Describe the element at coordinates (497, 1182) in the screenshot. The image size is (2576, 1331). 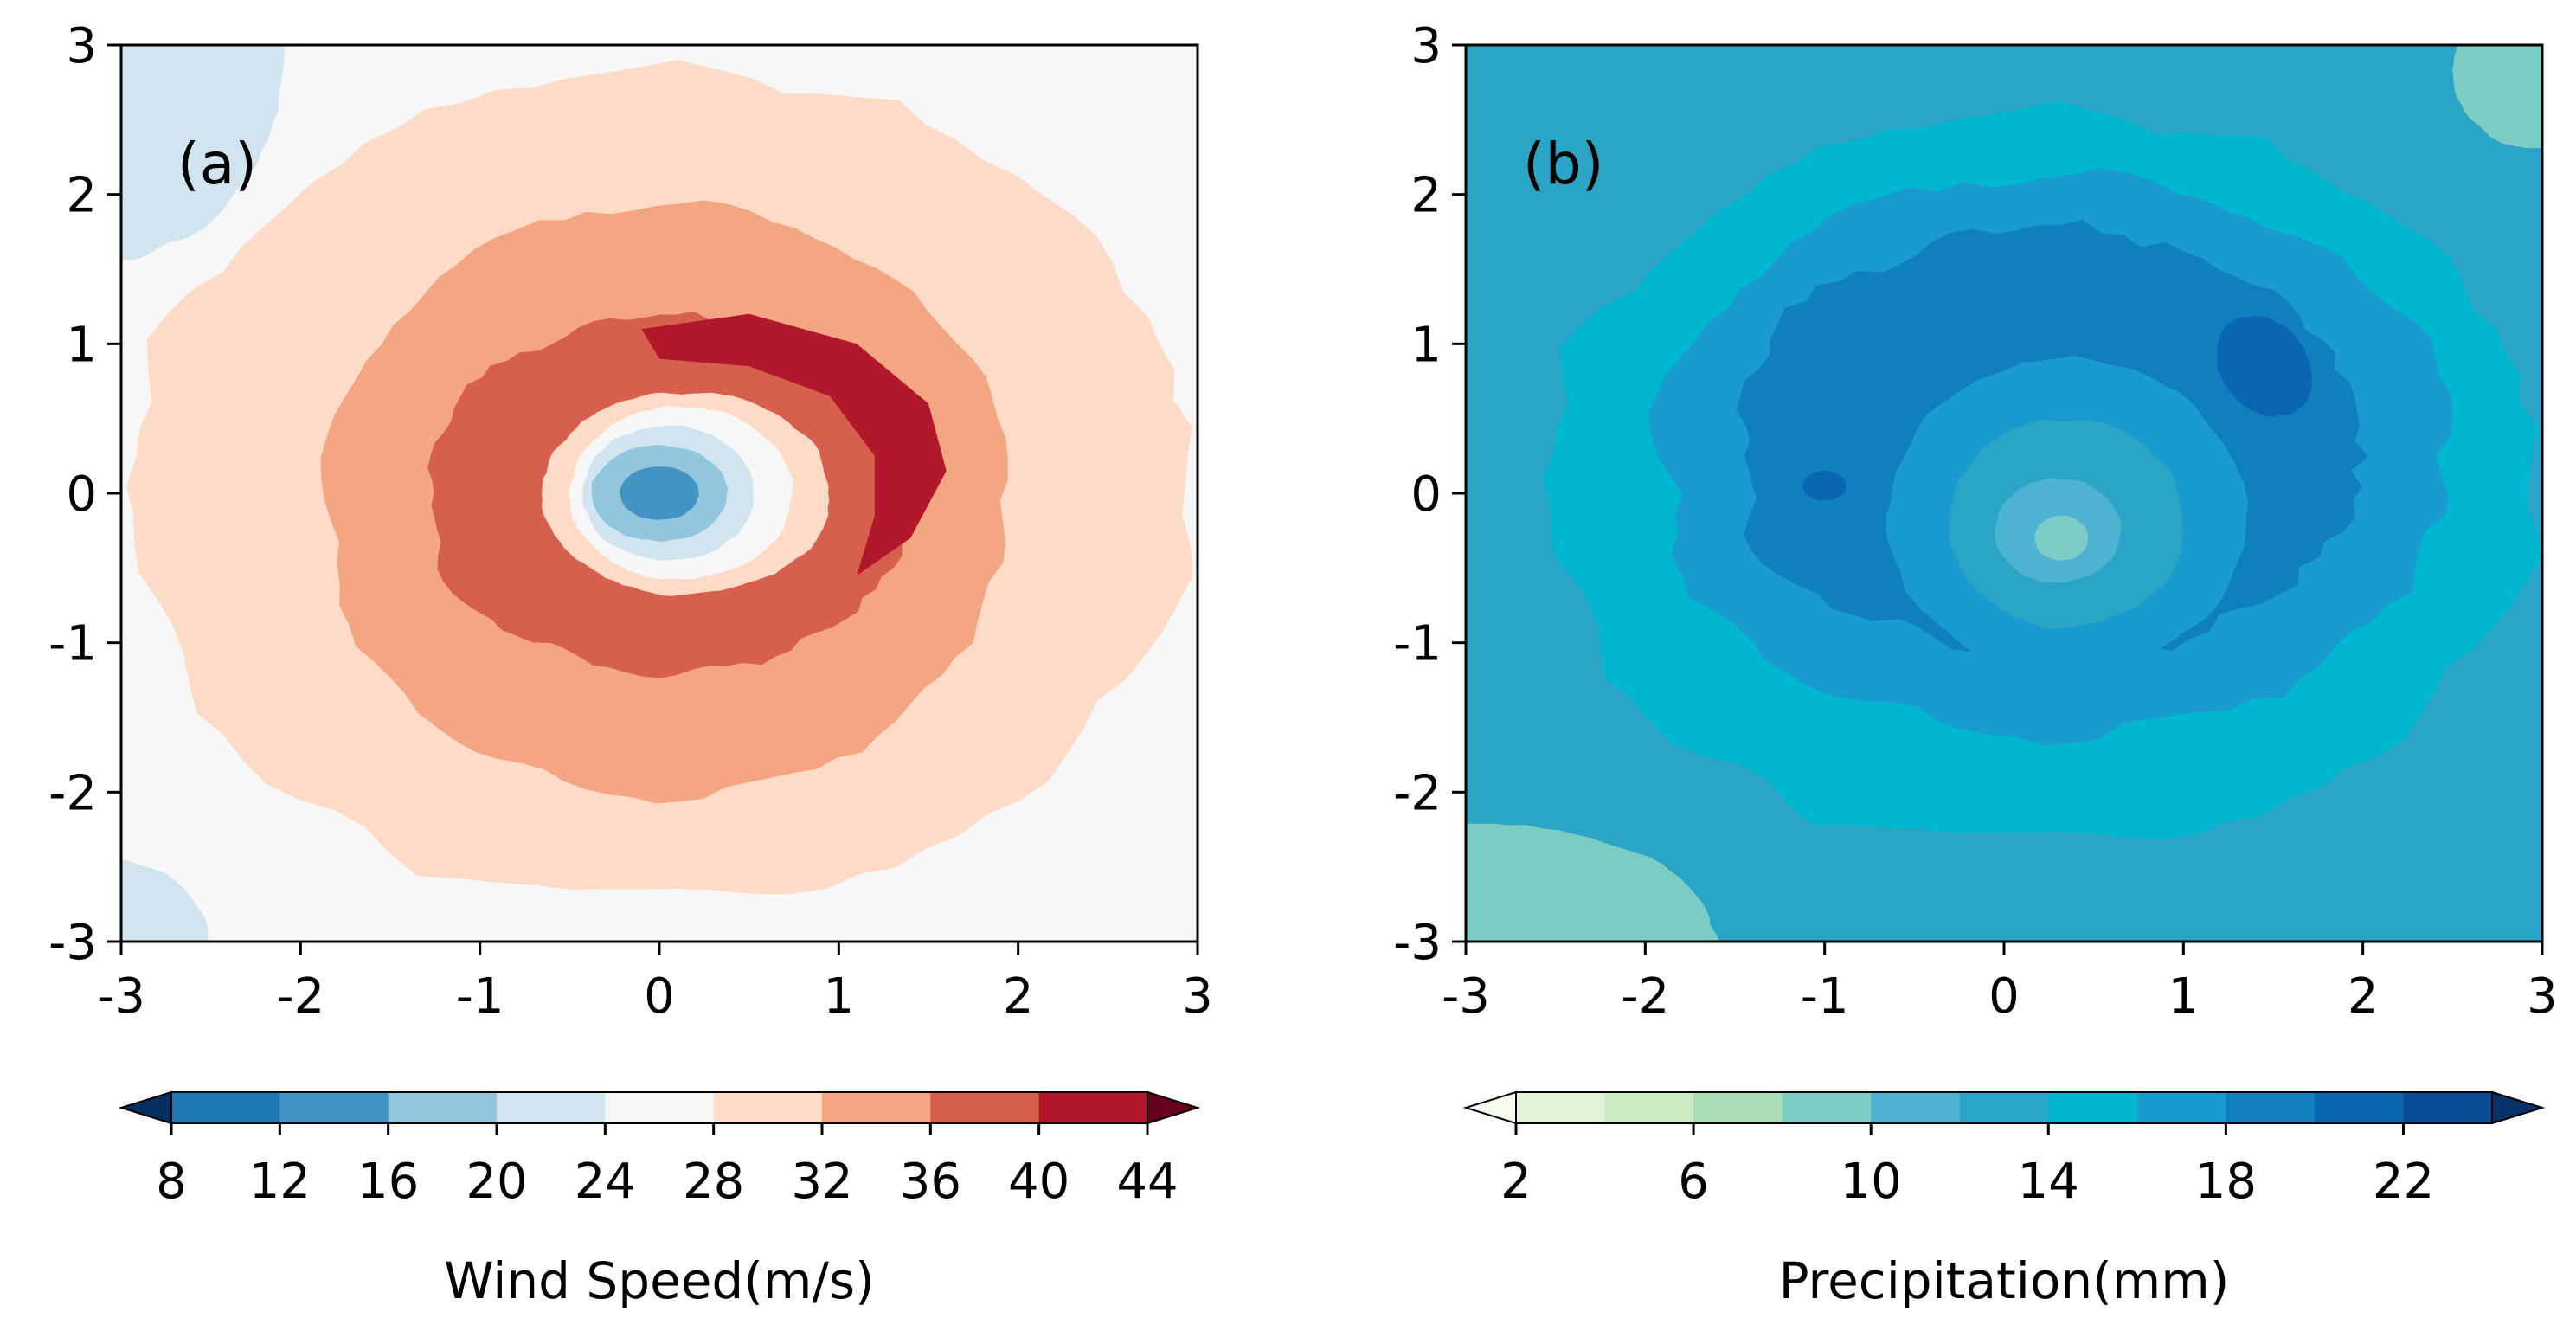
I see `colorbar-tick-label: 20` at that location.